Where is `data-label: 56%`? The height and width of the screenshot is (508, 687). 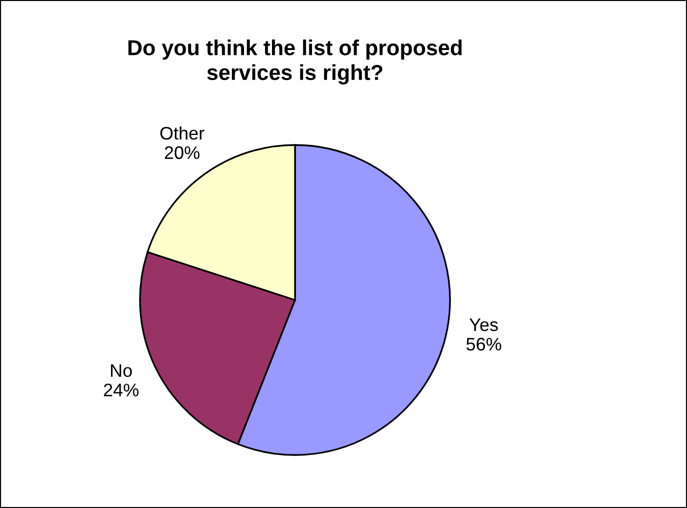
data-label: 56% is located at coordinates (484, 344).